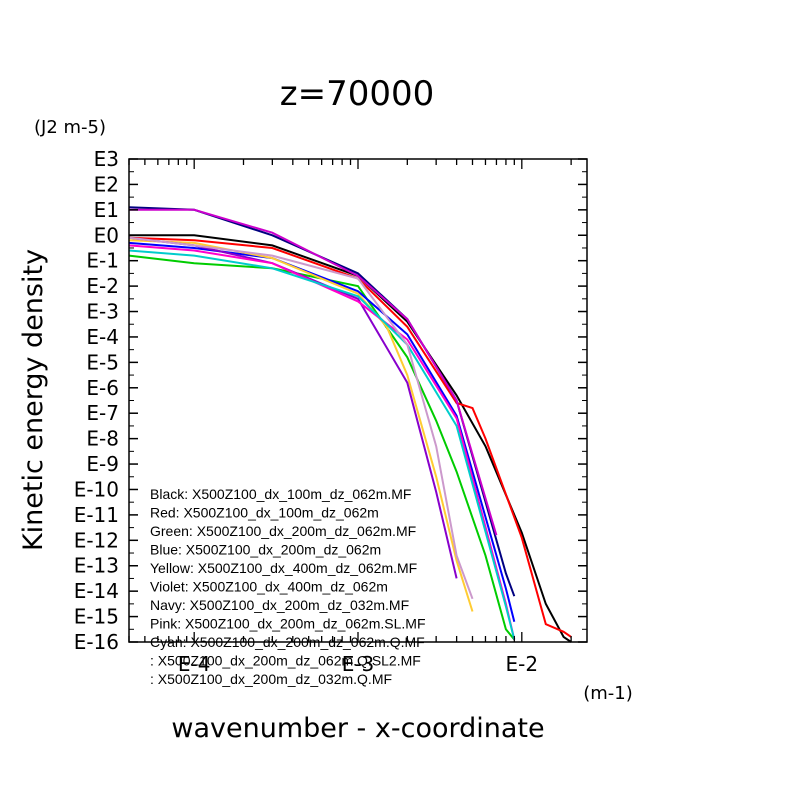 This screenshot has width=804, height=804. What do you see at coordinates (33, 400) in the screenshot?
I see `y-axis-title: Kinetic energy density` at bounding box center [33, 400].